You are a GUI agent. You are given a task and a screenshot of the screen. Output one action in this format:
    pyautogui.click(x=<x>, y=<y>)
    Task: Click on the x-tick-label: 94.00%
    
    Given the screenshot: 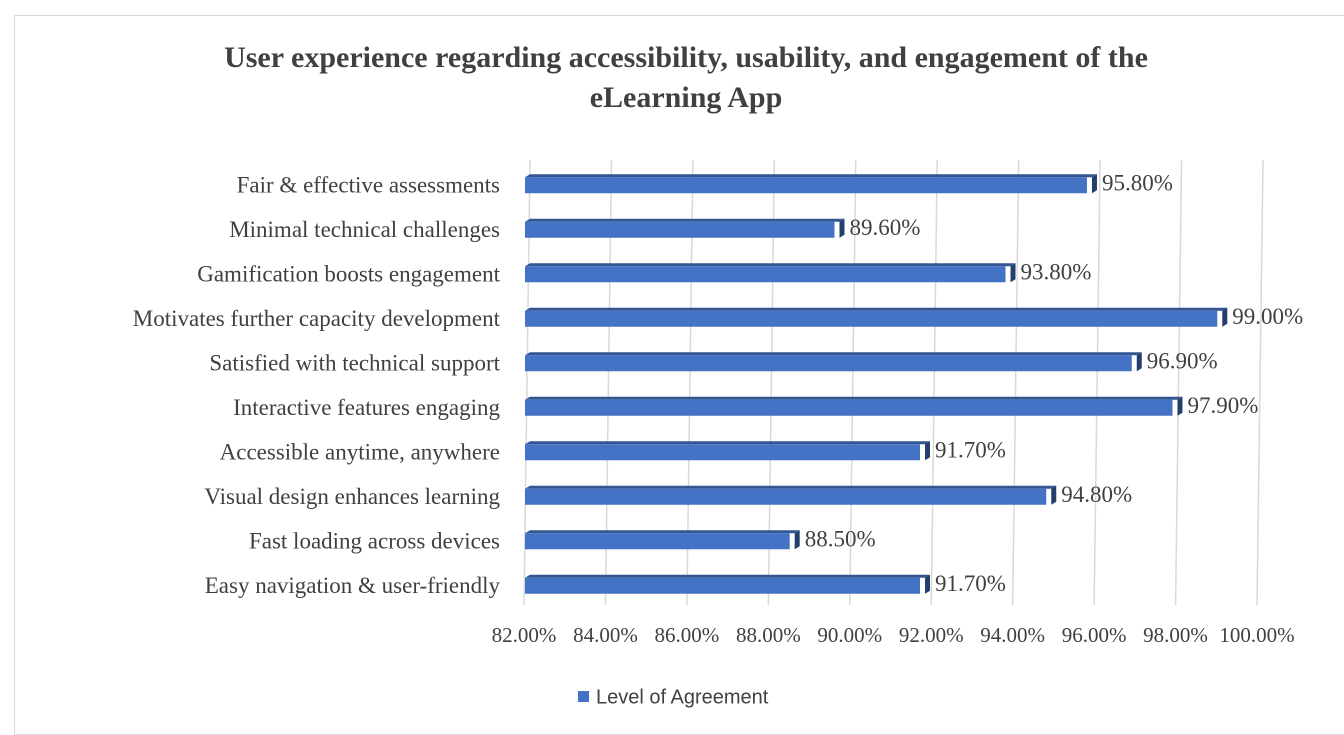 What is the action you would take?
    pyautogui.click(x=1012, y=635)
    